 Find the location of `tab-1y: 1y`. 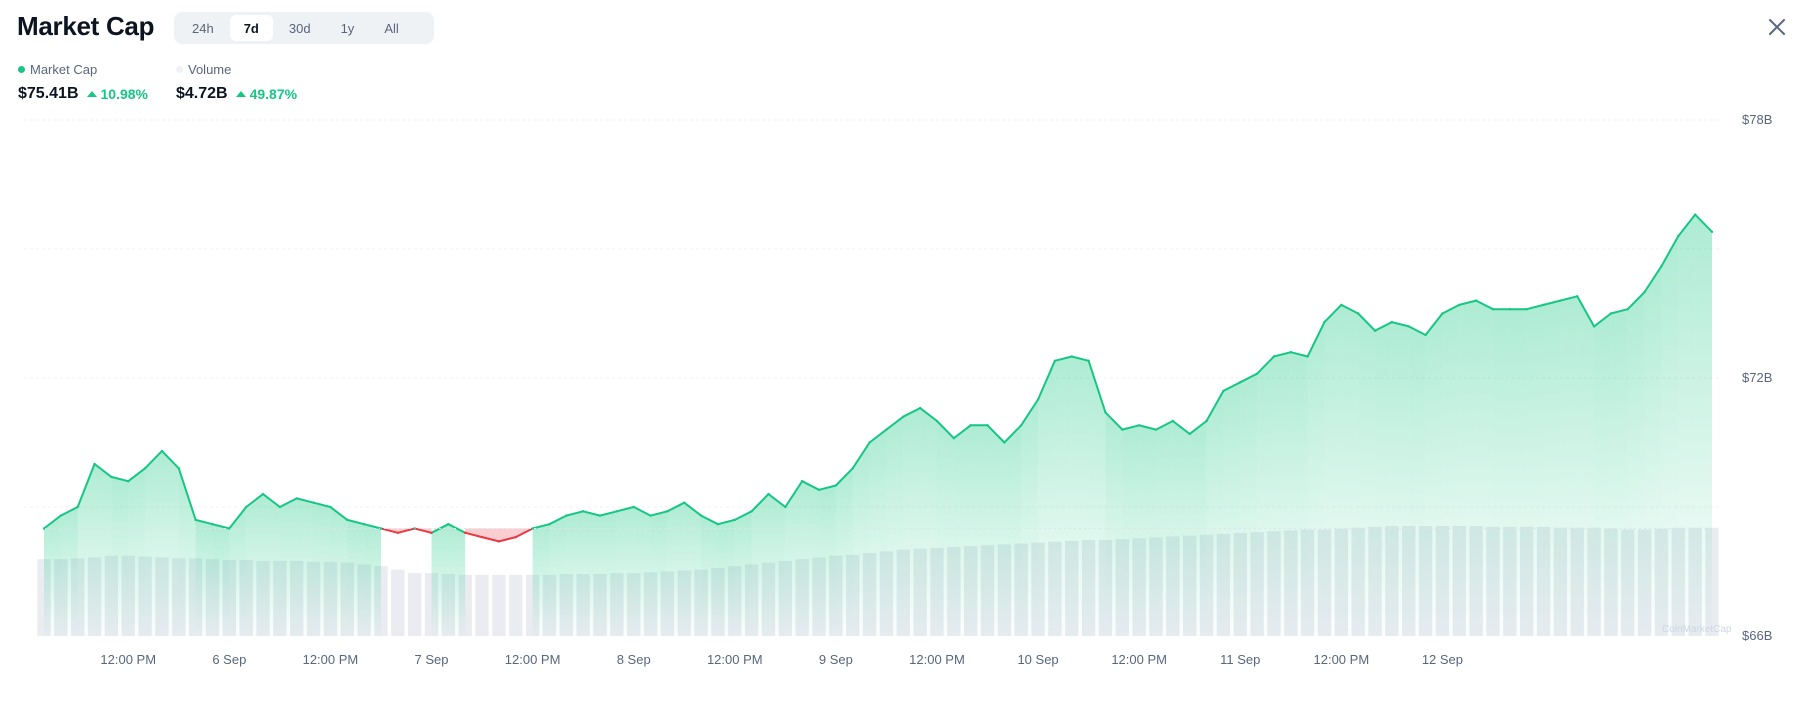

tab-1y: 1y is located at coordinates (347, 28).